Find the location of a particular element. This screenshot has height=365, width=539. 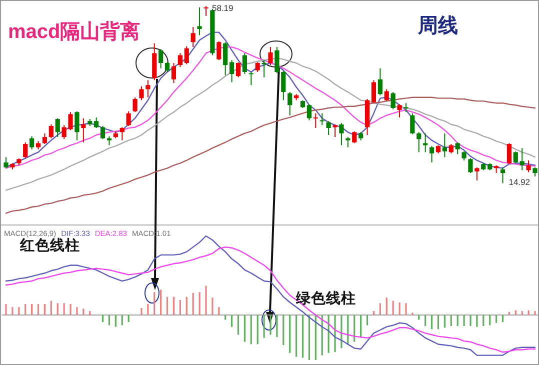

text: macd隔山背离 is located at coordinates (74, 31).